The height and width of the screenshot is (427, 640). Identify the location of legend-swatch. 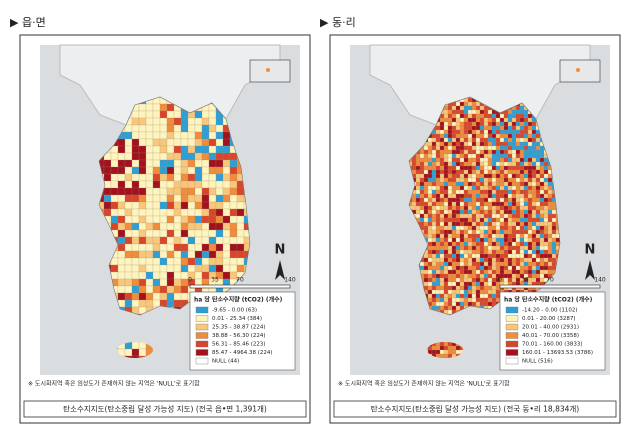
(202, 327).